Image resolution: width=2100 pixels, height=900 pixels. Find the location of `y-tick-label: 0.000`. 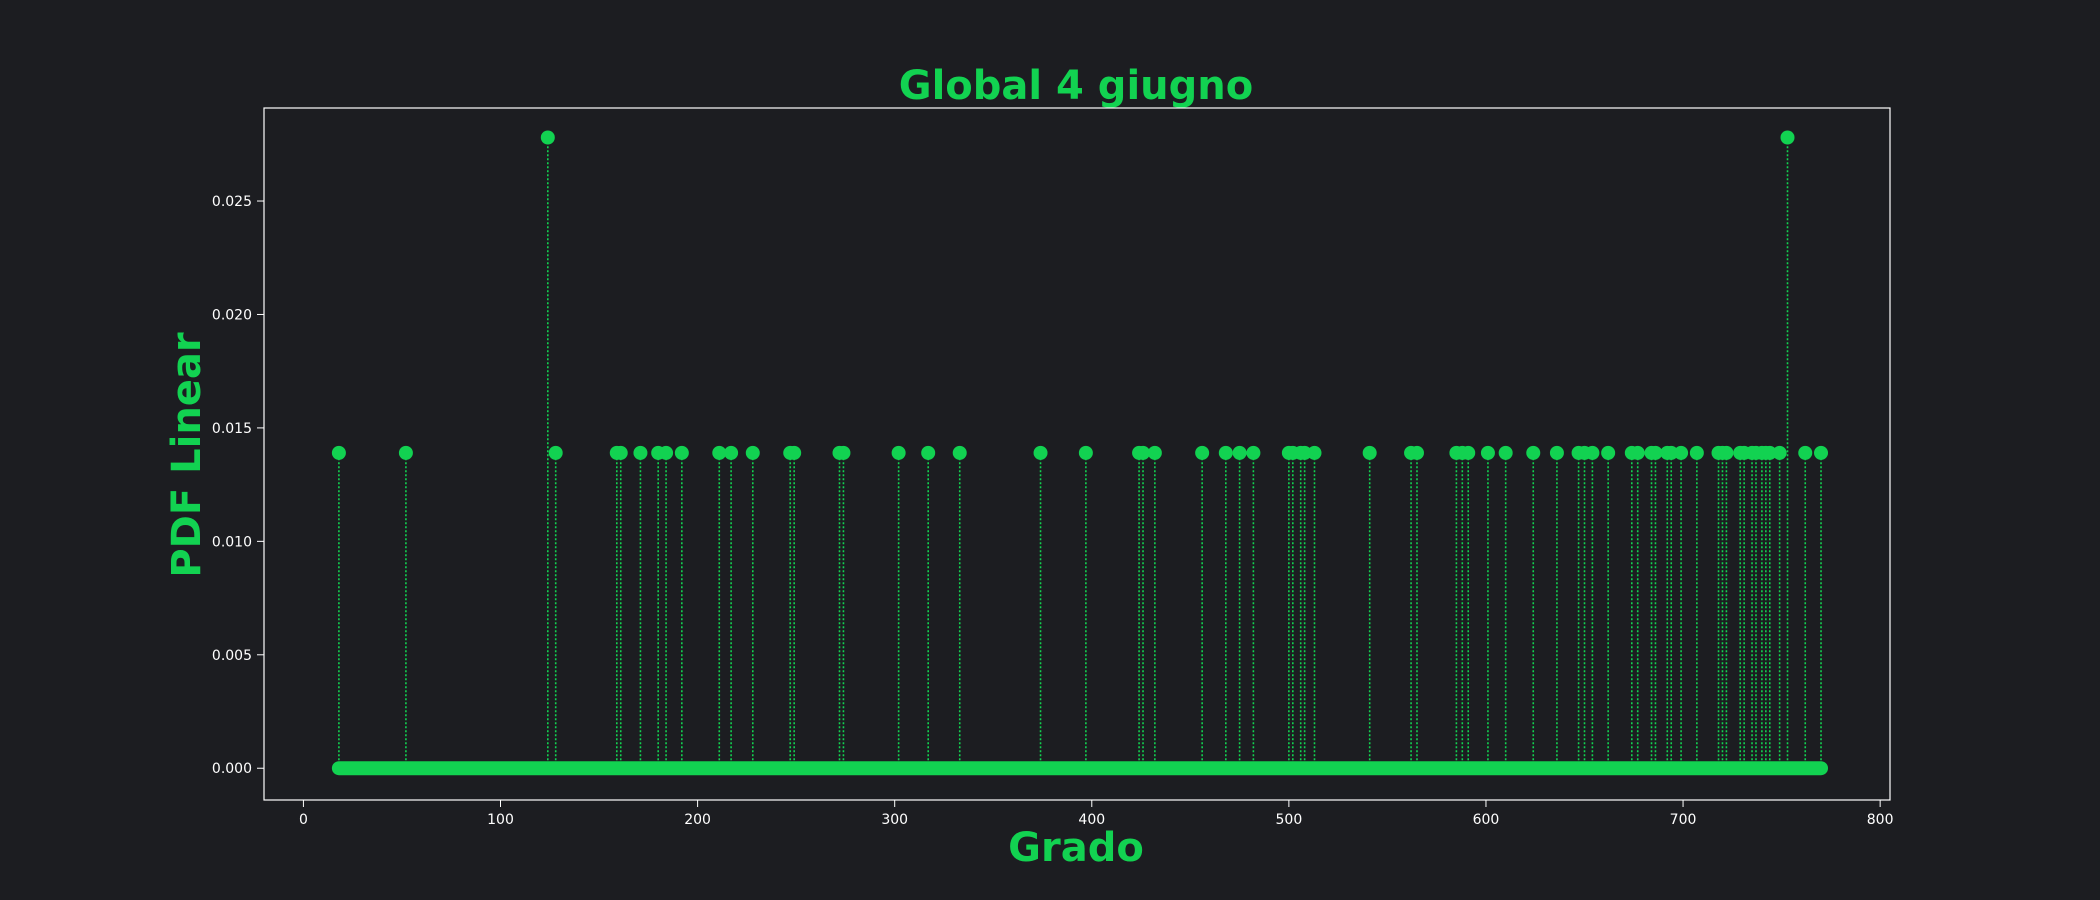

y-tick-label: 0.000 is located at coordinates (232, 769).